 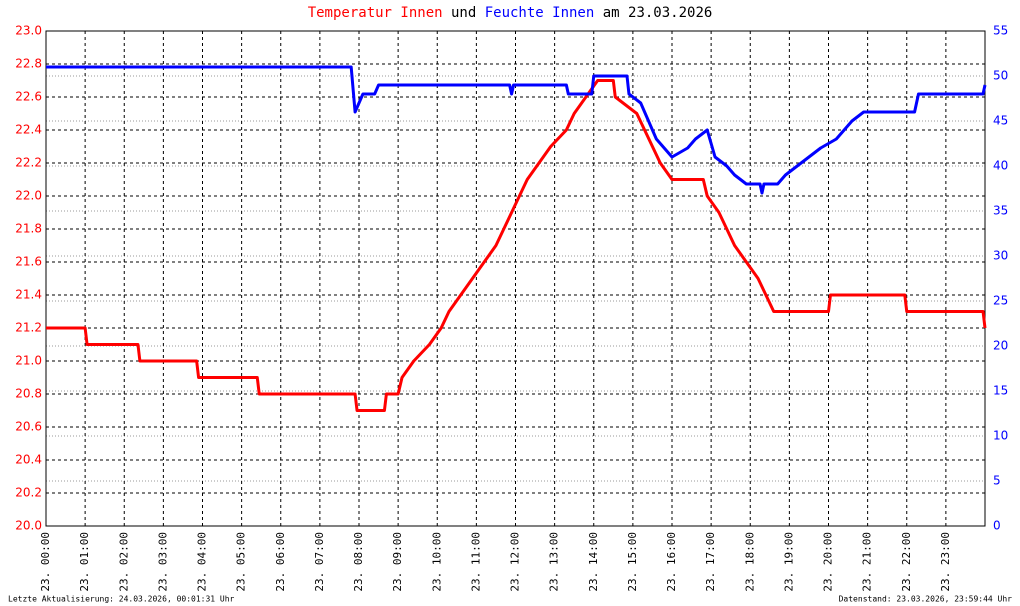 I want to click on x-tick-label: 23. 05:00, so click(x=241, y=562).